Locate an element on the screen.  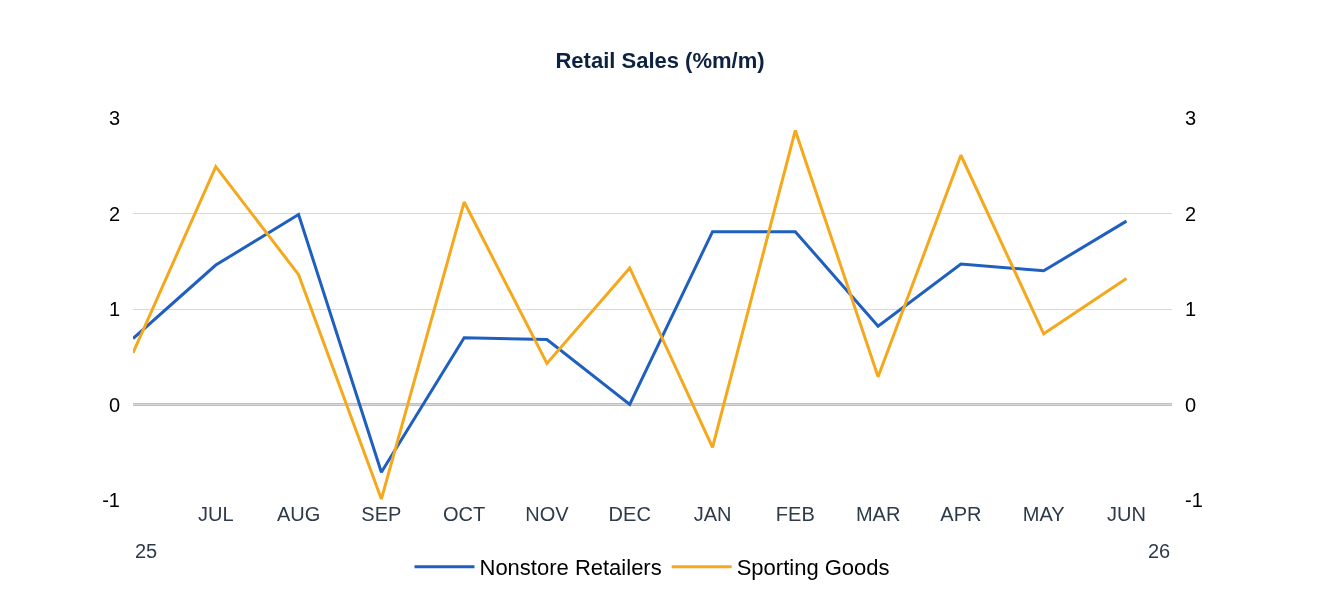
x-tick-label: SEP is located at coordinates (381, 514).